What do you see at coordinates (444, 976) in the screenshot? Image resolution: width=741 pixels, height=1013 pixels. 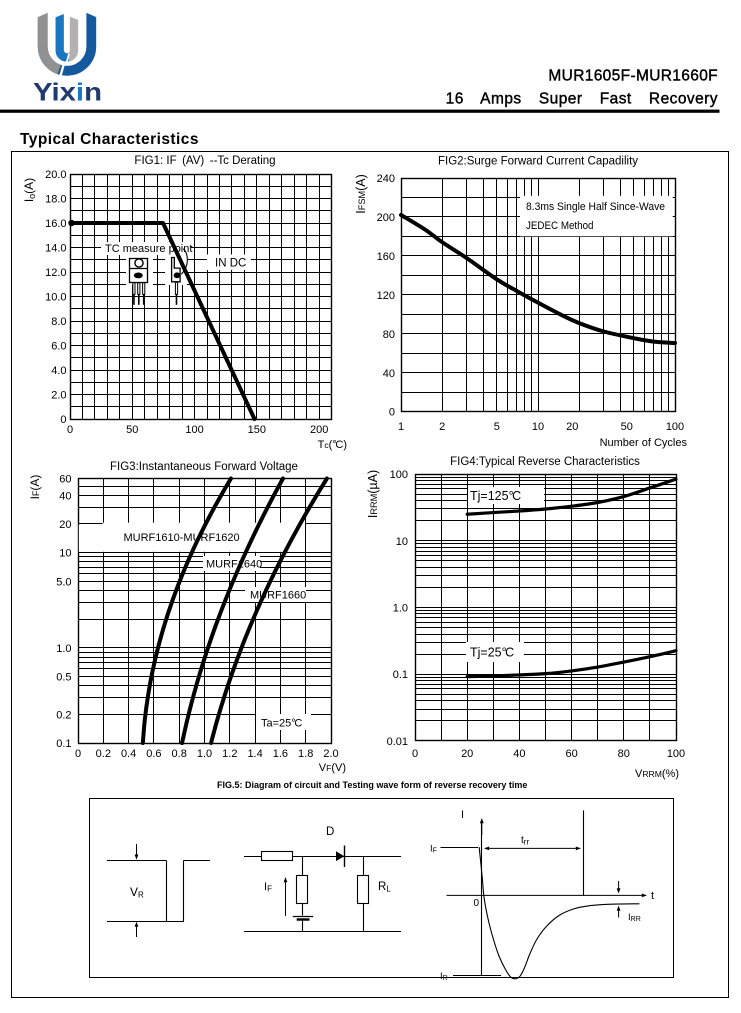 I see `svg-text: IR` at bounding box center [444, 976].